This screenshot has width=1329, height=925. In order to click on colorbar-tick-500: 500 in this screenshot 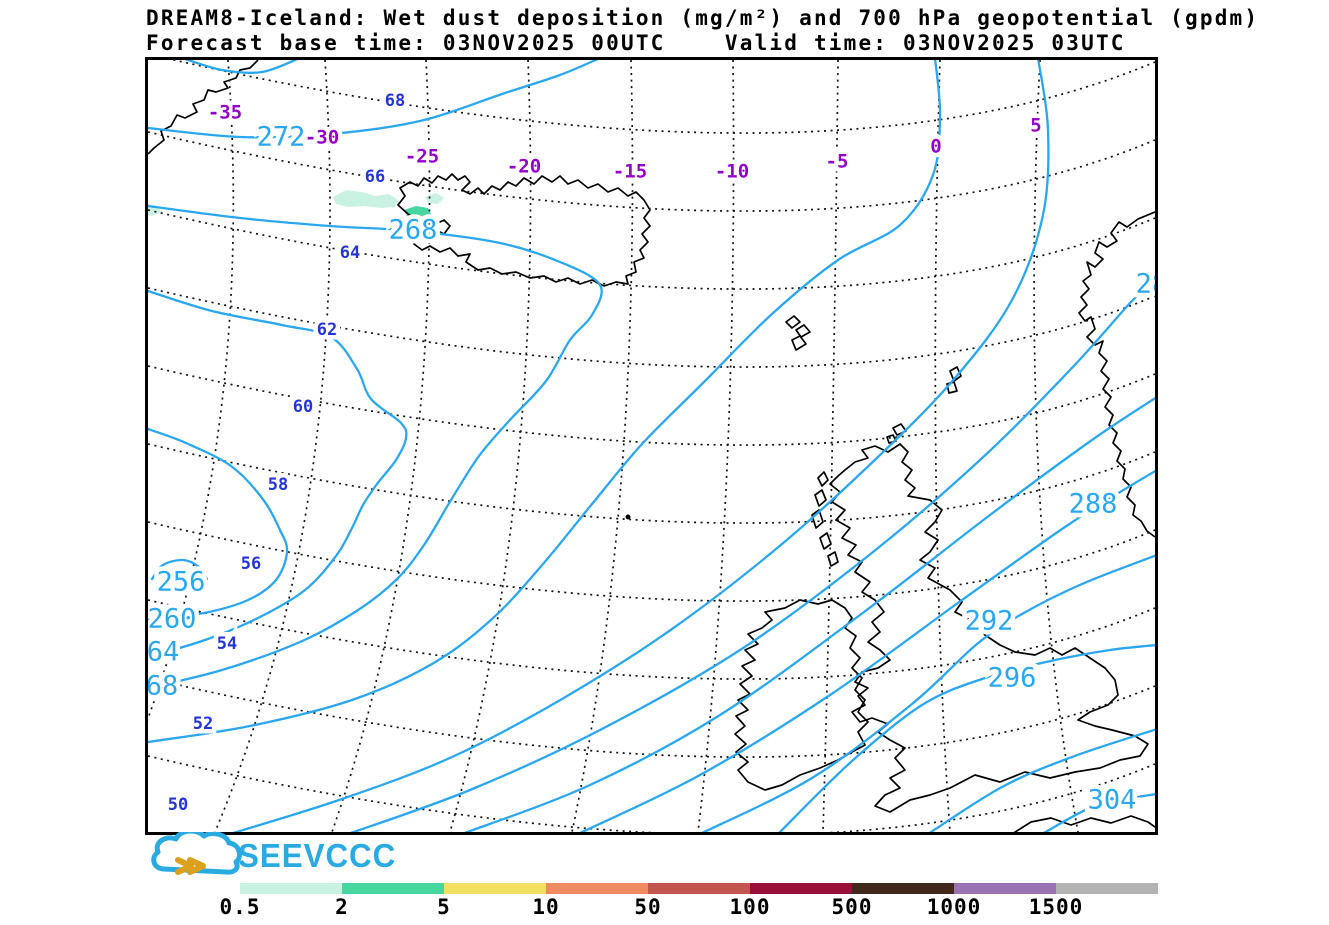, I will do `click(852, 907)`.